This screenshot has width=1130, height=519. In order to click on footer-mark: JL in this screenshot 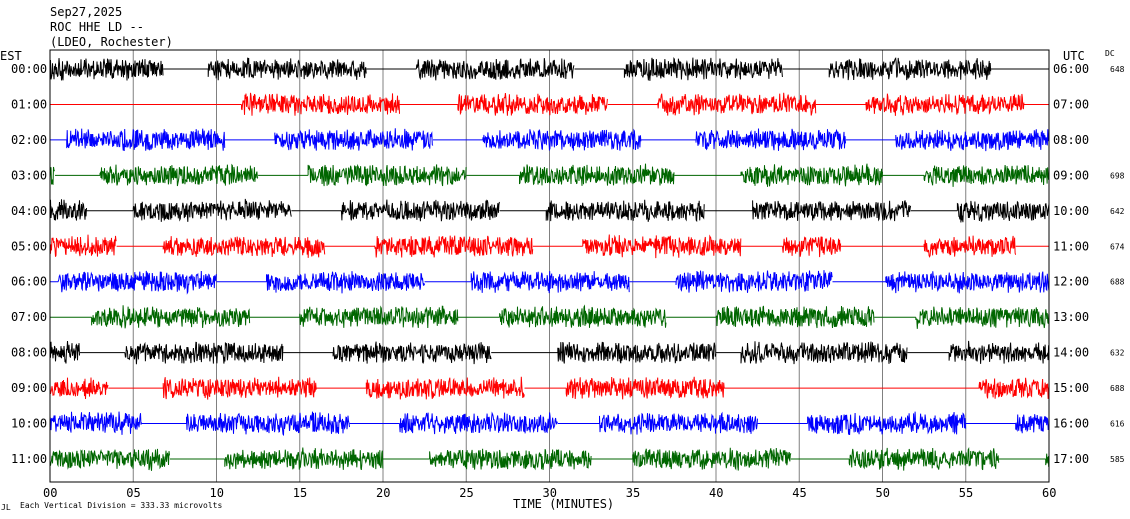, I will do `click(6, 507)`.